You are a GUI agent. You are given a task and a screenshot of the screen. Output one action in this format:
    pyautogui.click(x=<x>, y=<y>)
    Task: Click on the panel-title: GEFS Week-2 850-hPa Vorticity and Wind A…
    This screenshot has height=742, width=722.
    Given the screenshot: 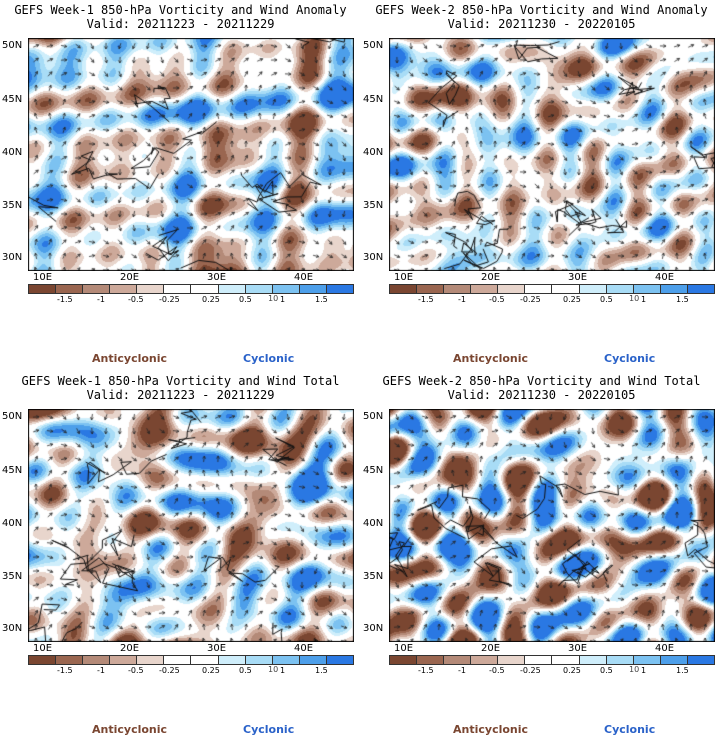 What is the action you would take?
    pyautogui.click(x=541, y=10)
    